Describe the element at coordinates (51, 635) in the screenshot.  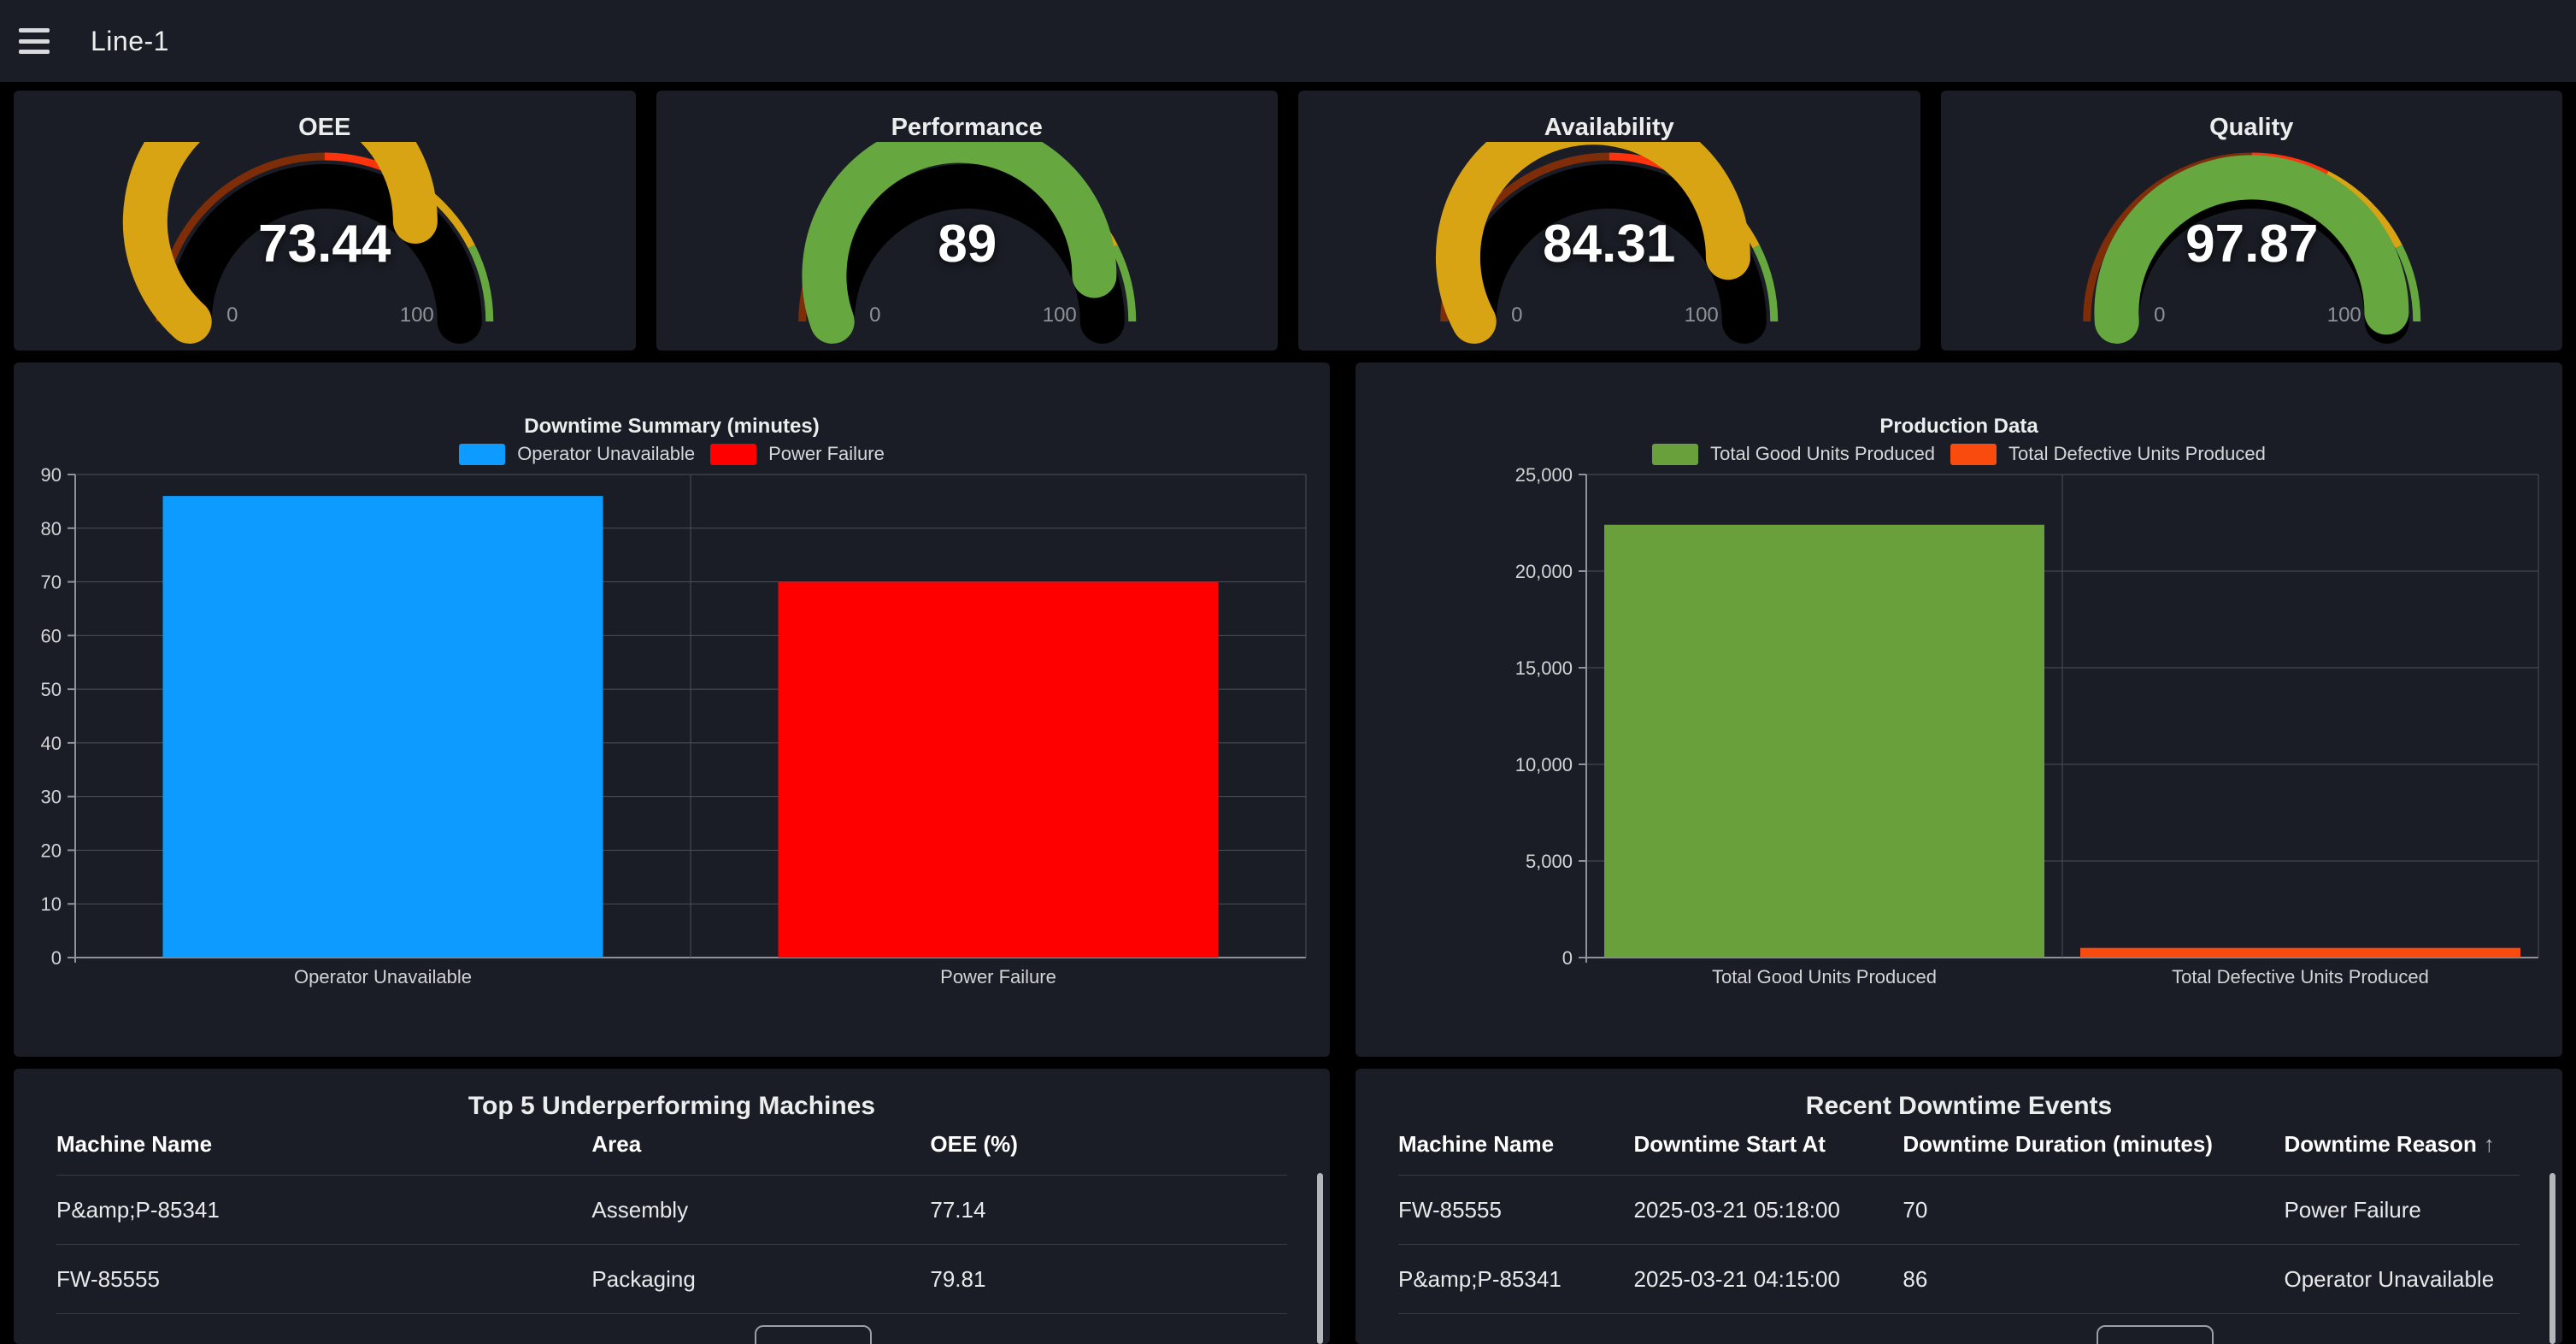
I see `y-tick-label: 60` at that location.